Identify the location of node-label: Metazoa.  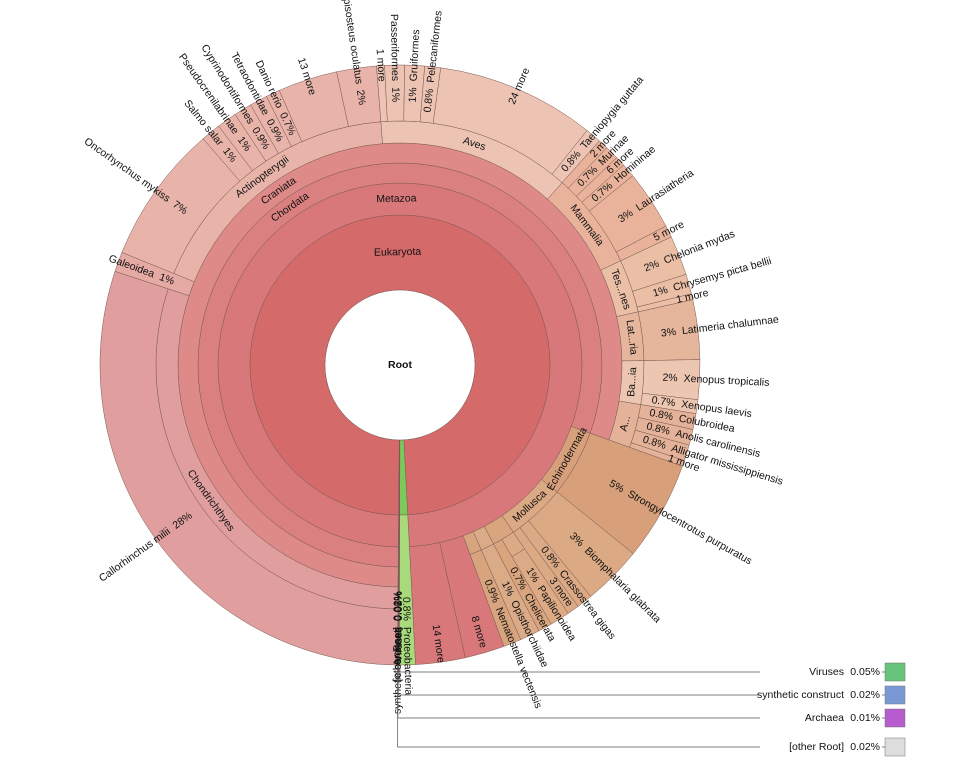
(396, 198).